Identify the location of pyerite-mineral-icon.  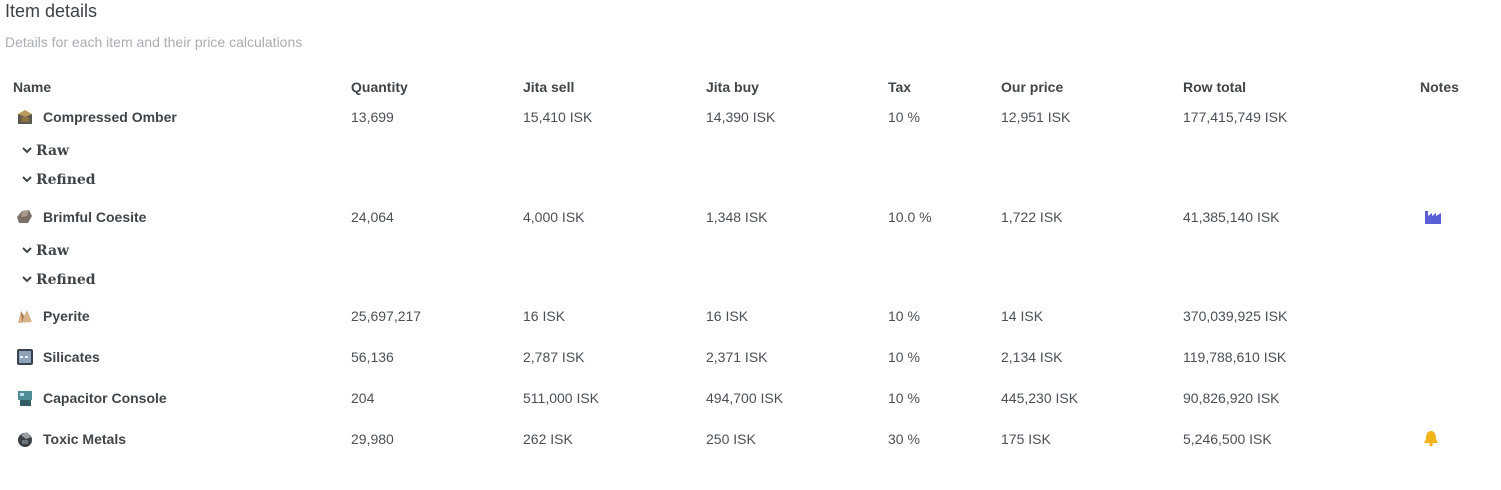
(25, 316).